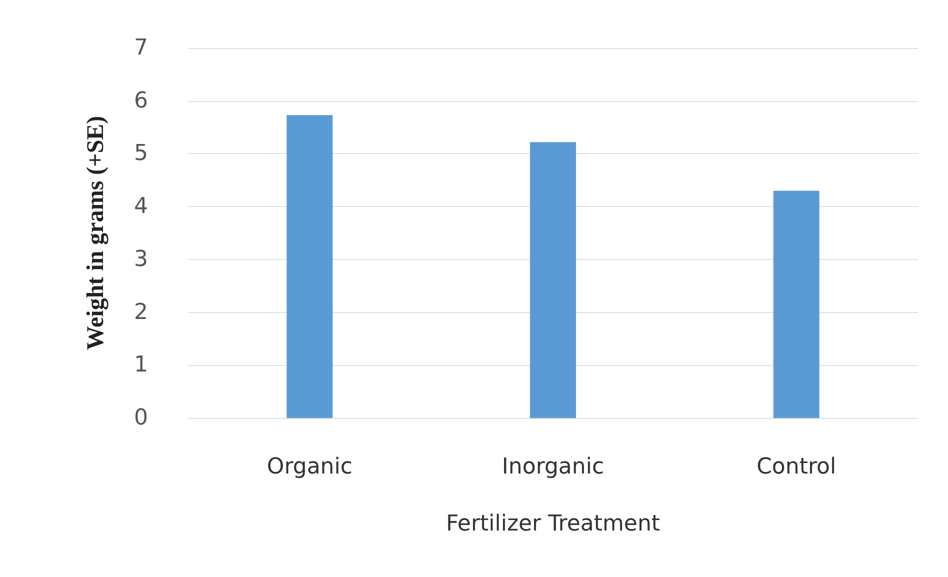 The width and height of the screenshot is (948, 577). Describe the element at coordinates (141, 48) in the screenshot. I see `y-tick-label: 7` at that location.